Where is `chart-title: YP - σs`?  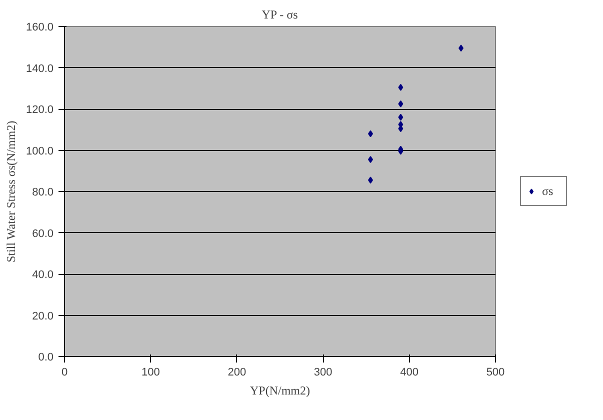 chart-title: YP - σs is located at coordinates (280, 15).